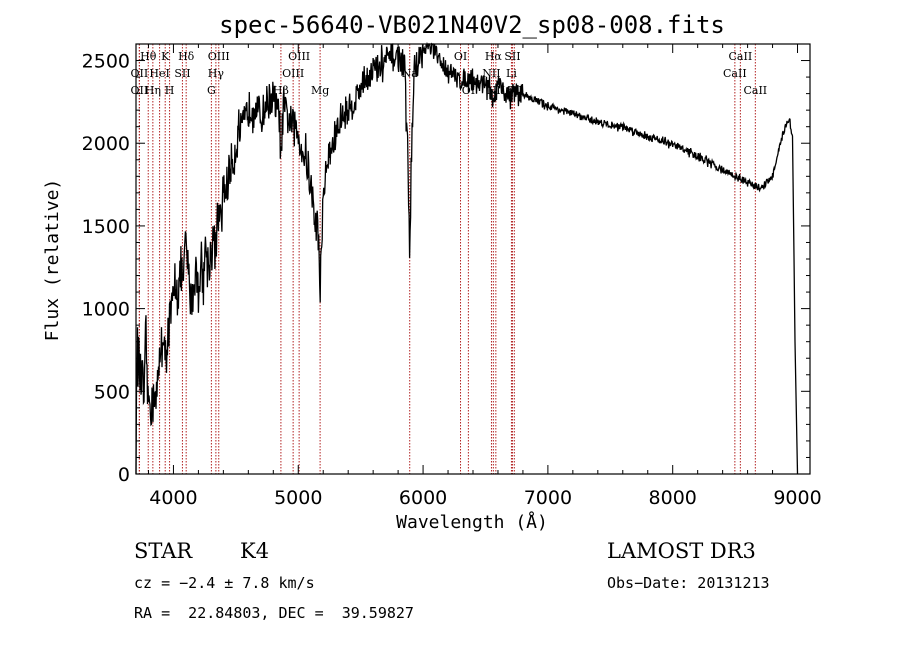 The image size is (900, 649). I want to click on survey-name: LAMOST DR3, so click(681, 551).